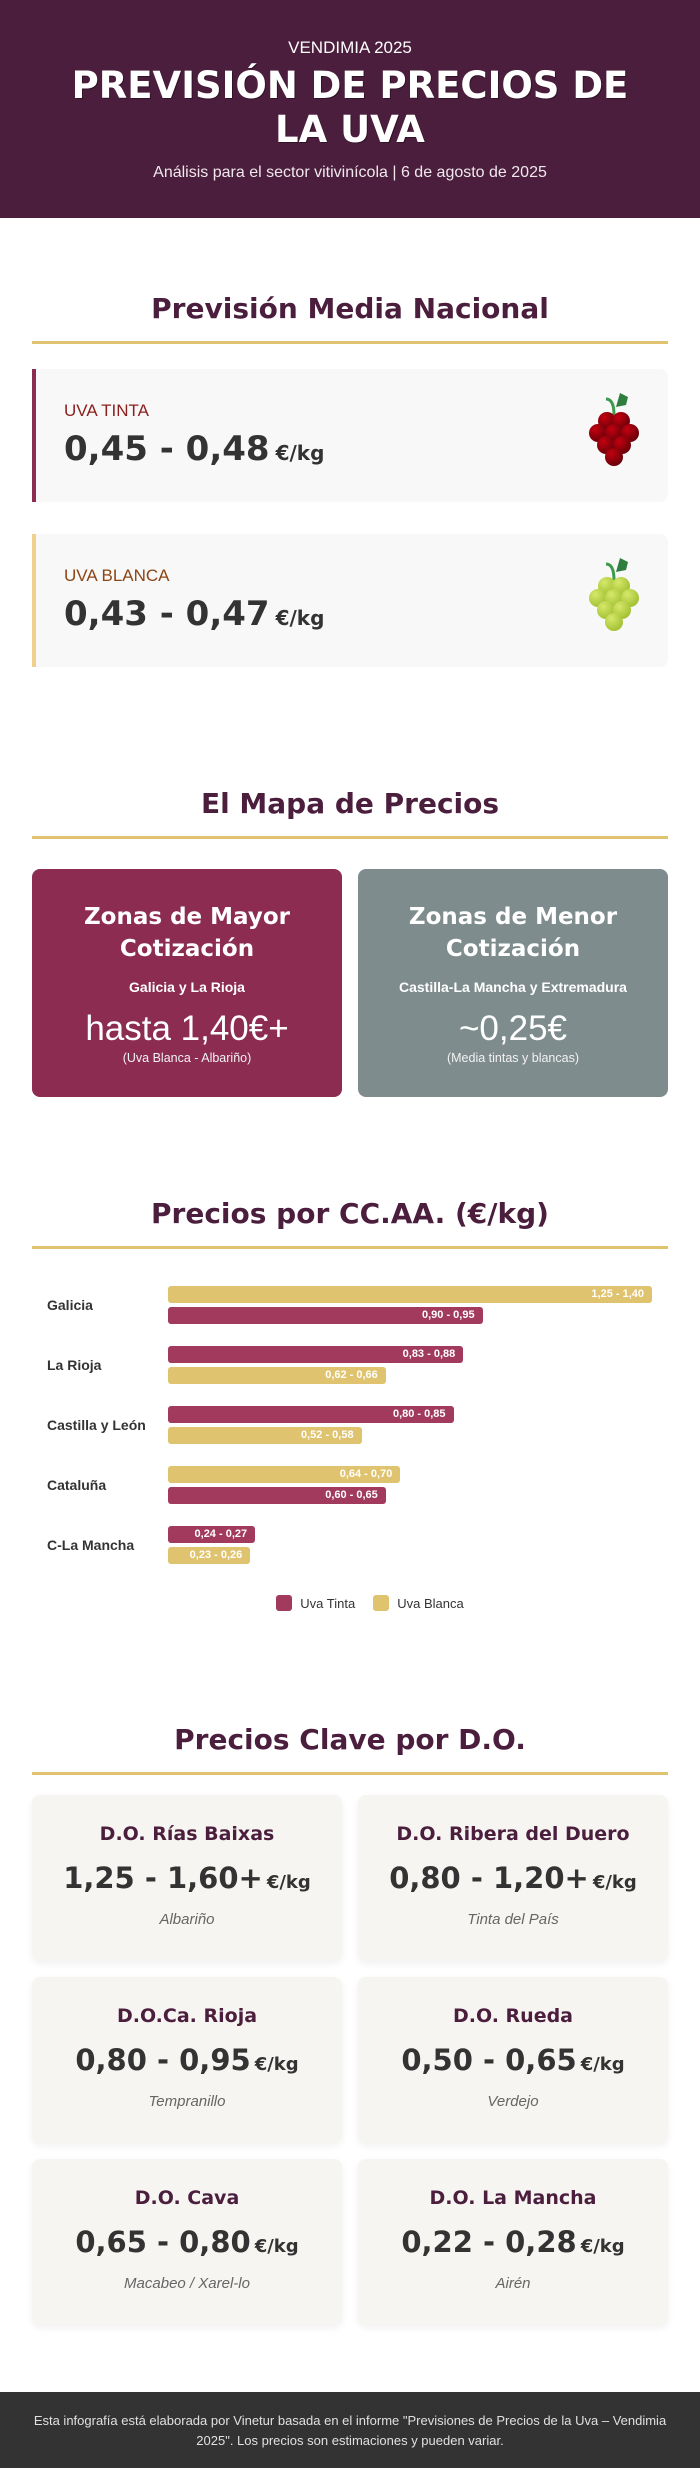  Describe the element at coordinates (410, 1294) in the screenshot. I see `bar-blanca: 1,25 - 1,40` at that location.